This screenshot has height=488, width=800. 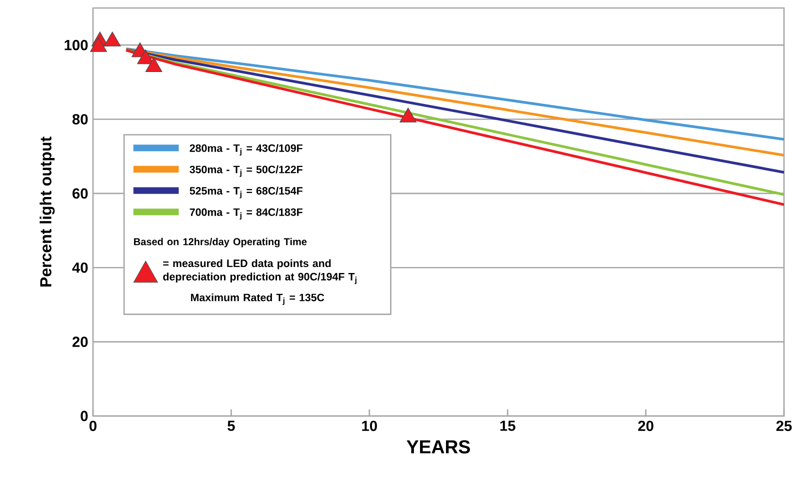 I want to click on x-tick-label: 25, so click(x=784, y=426).